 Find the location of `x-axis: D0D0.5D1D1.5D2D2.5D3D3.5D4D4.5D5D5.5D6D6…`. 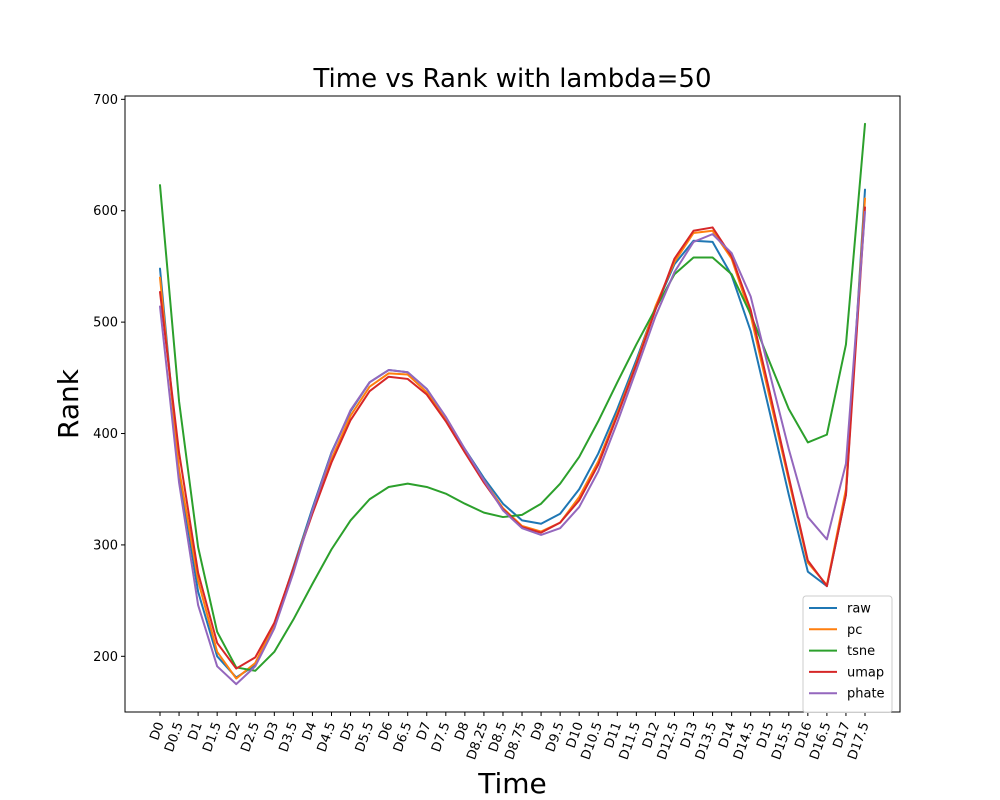

x-axis: D0D0.5D1D1.5D2D2.5D3D3.5D4D4.5D5D5.5D6D6… is located at coordinates (510, 737).